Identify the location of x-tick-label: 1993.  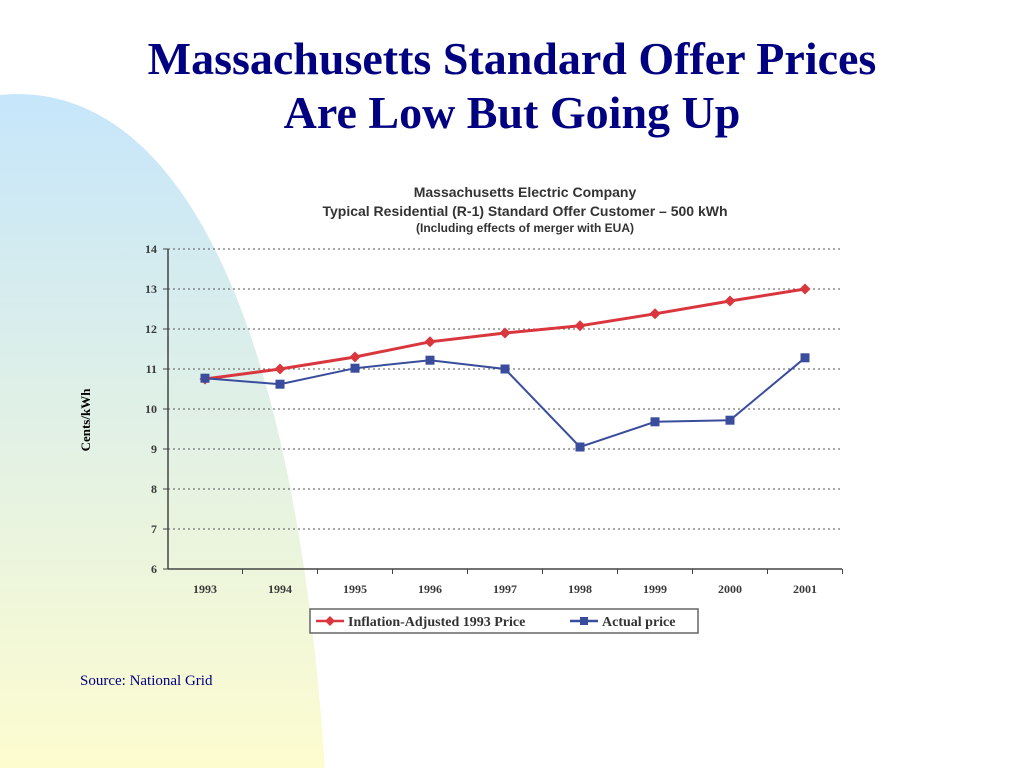
(205, 589).